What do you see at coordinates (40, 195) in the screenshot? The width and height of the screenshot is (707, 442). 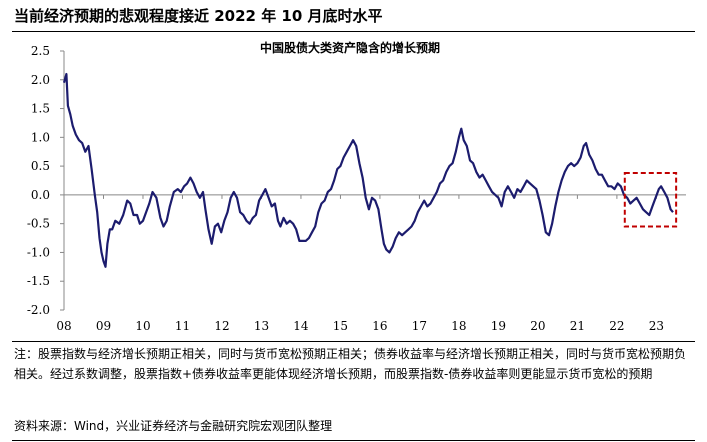 I see `y-tick-label: 0.0` at bounding box center [40, 195].